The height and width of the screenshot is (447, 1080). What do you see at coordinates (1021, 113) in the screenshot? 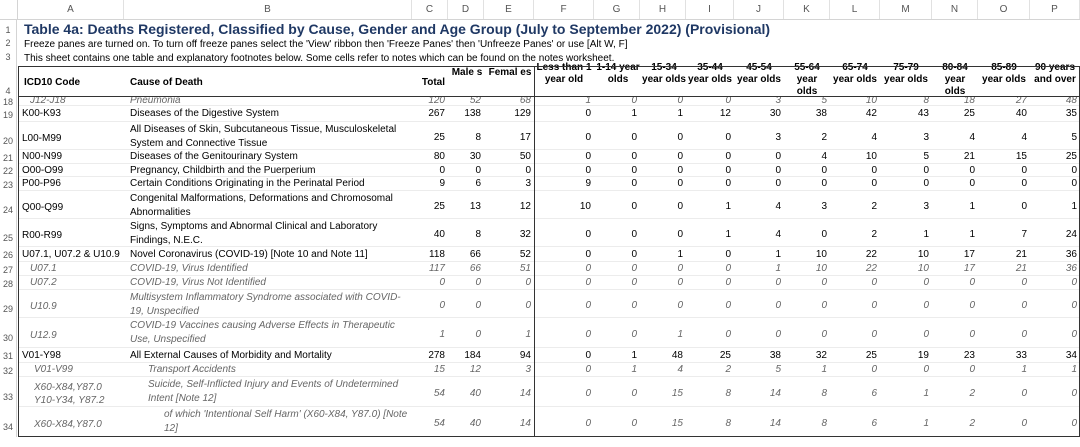
I see `value-cell-age-85-89: 40` at bounding box center [1021, 113].